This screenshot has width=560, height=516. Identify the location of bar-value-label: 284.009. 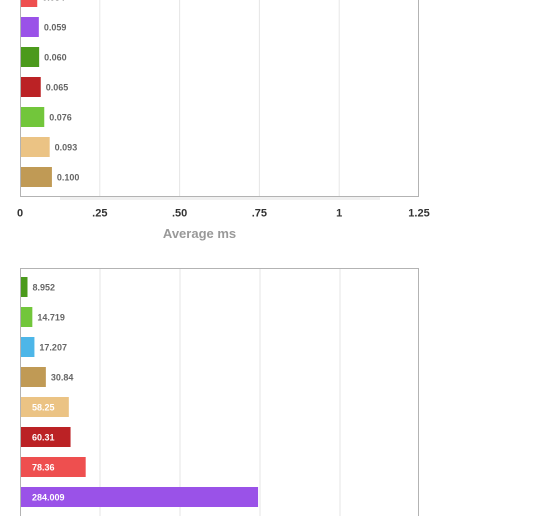
(48, 498).